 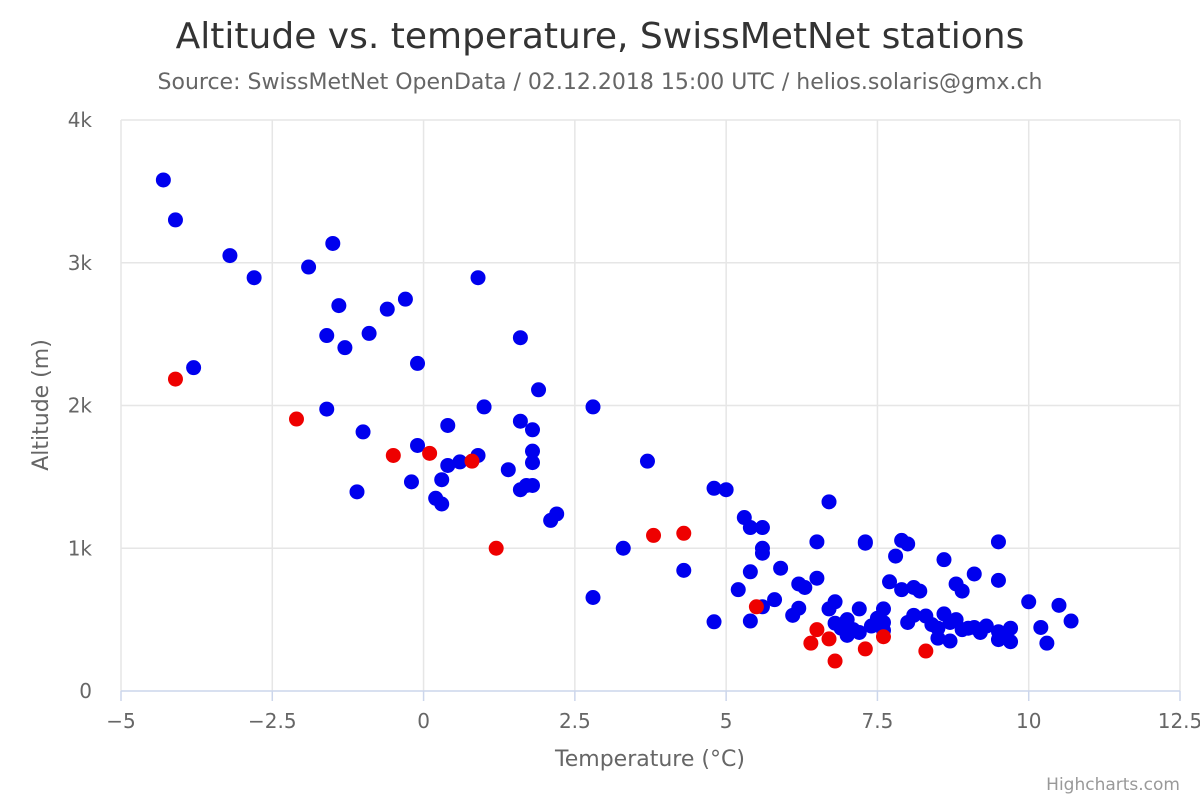 What do you see at coordinates (726, 721) in the screenshot?
I see `x-tick-label: 5` at bounding box center [726, 721].